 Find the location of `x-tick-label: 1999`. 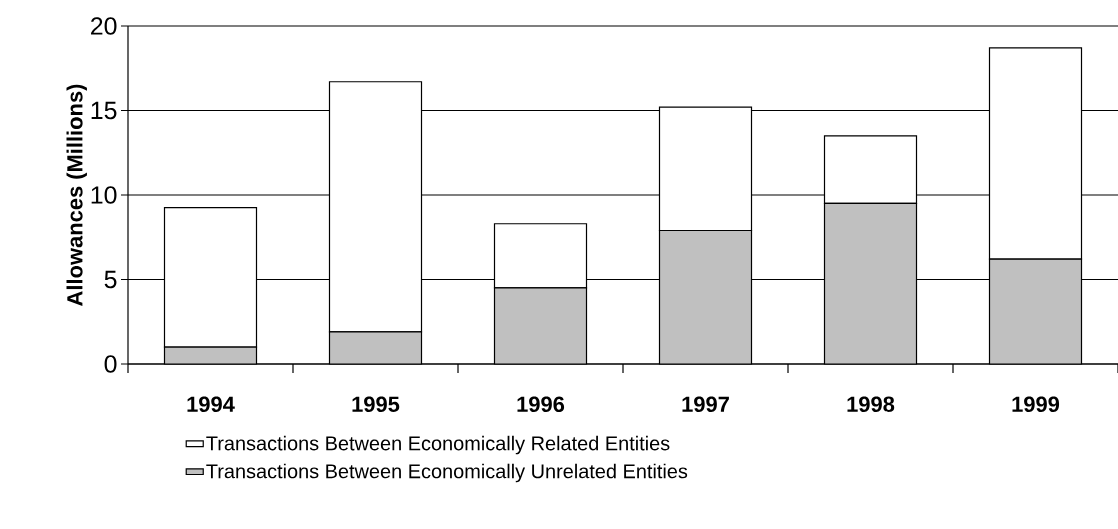

x-tick-label: 1999 is located at coordinates (1036, 404).